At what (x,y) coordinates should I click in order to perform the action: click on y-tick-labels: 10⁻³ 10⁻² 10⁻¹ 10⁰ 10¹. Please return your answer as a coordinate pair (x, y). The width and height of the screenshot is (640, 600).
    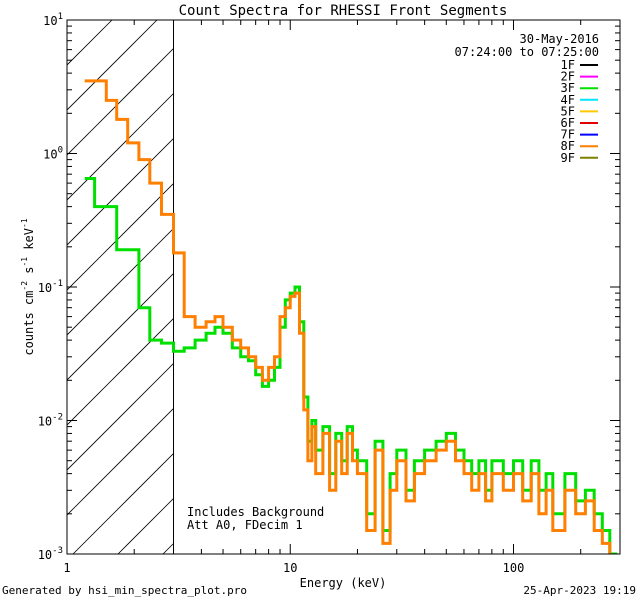
    Looking at the image, I should click on (50, 287).